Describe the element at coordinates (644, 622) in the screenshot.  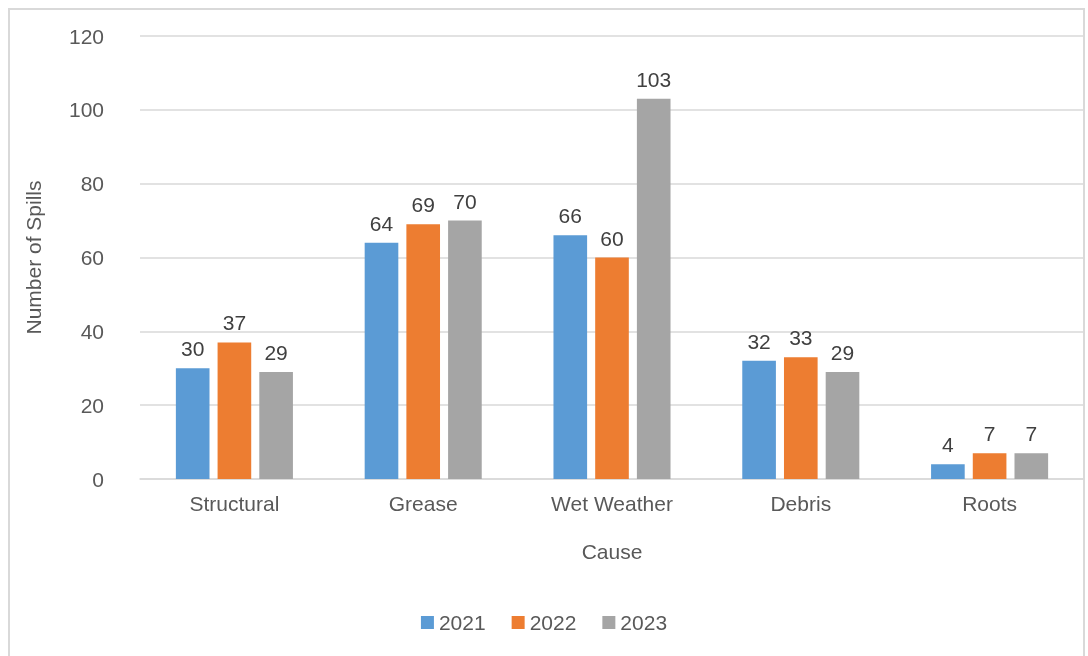
I see `legend-label: 2023` at that location.